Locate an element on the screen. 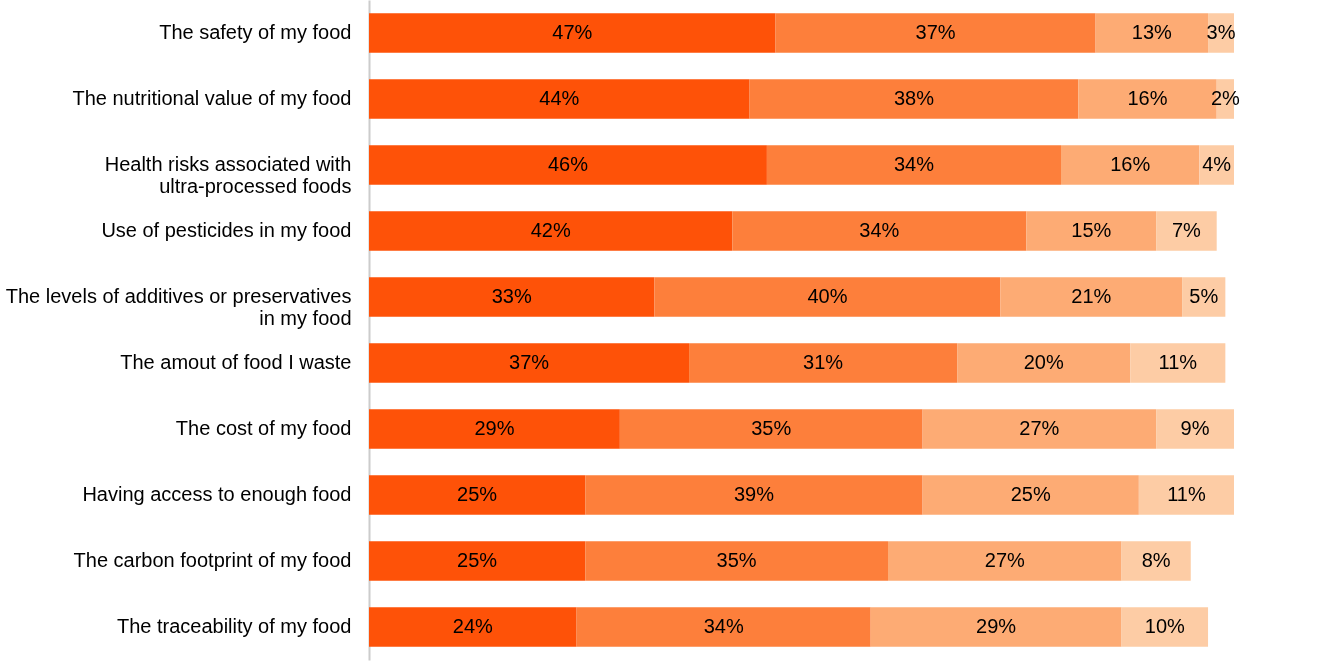 This screenshot has width=1331, height=670. data-label: 15% is located at coordinates (1091, 230).